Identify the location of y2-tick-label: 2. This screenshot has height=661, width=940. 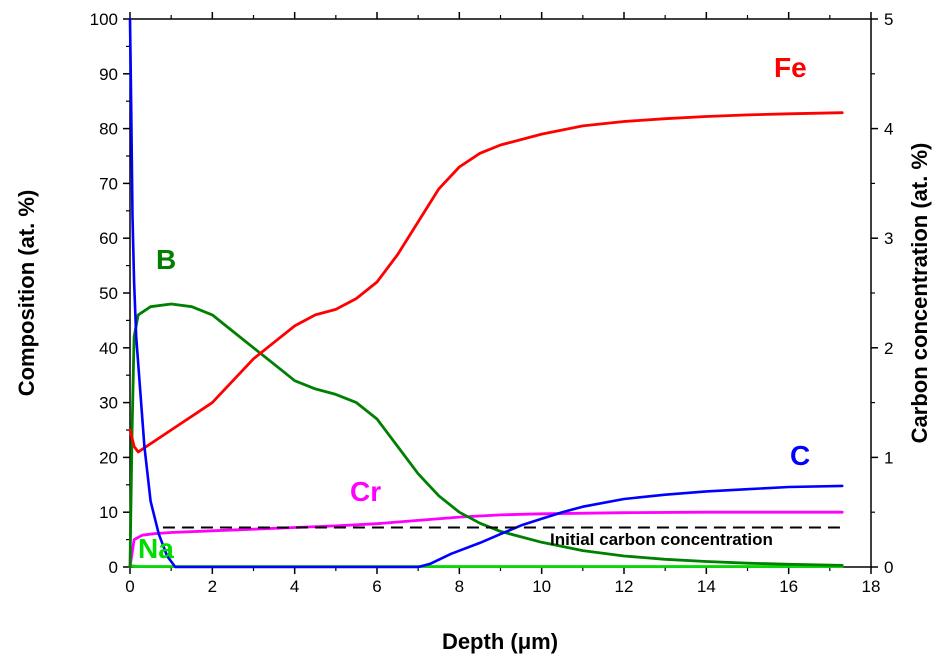
(888, 348).